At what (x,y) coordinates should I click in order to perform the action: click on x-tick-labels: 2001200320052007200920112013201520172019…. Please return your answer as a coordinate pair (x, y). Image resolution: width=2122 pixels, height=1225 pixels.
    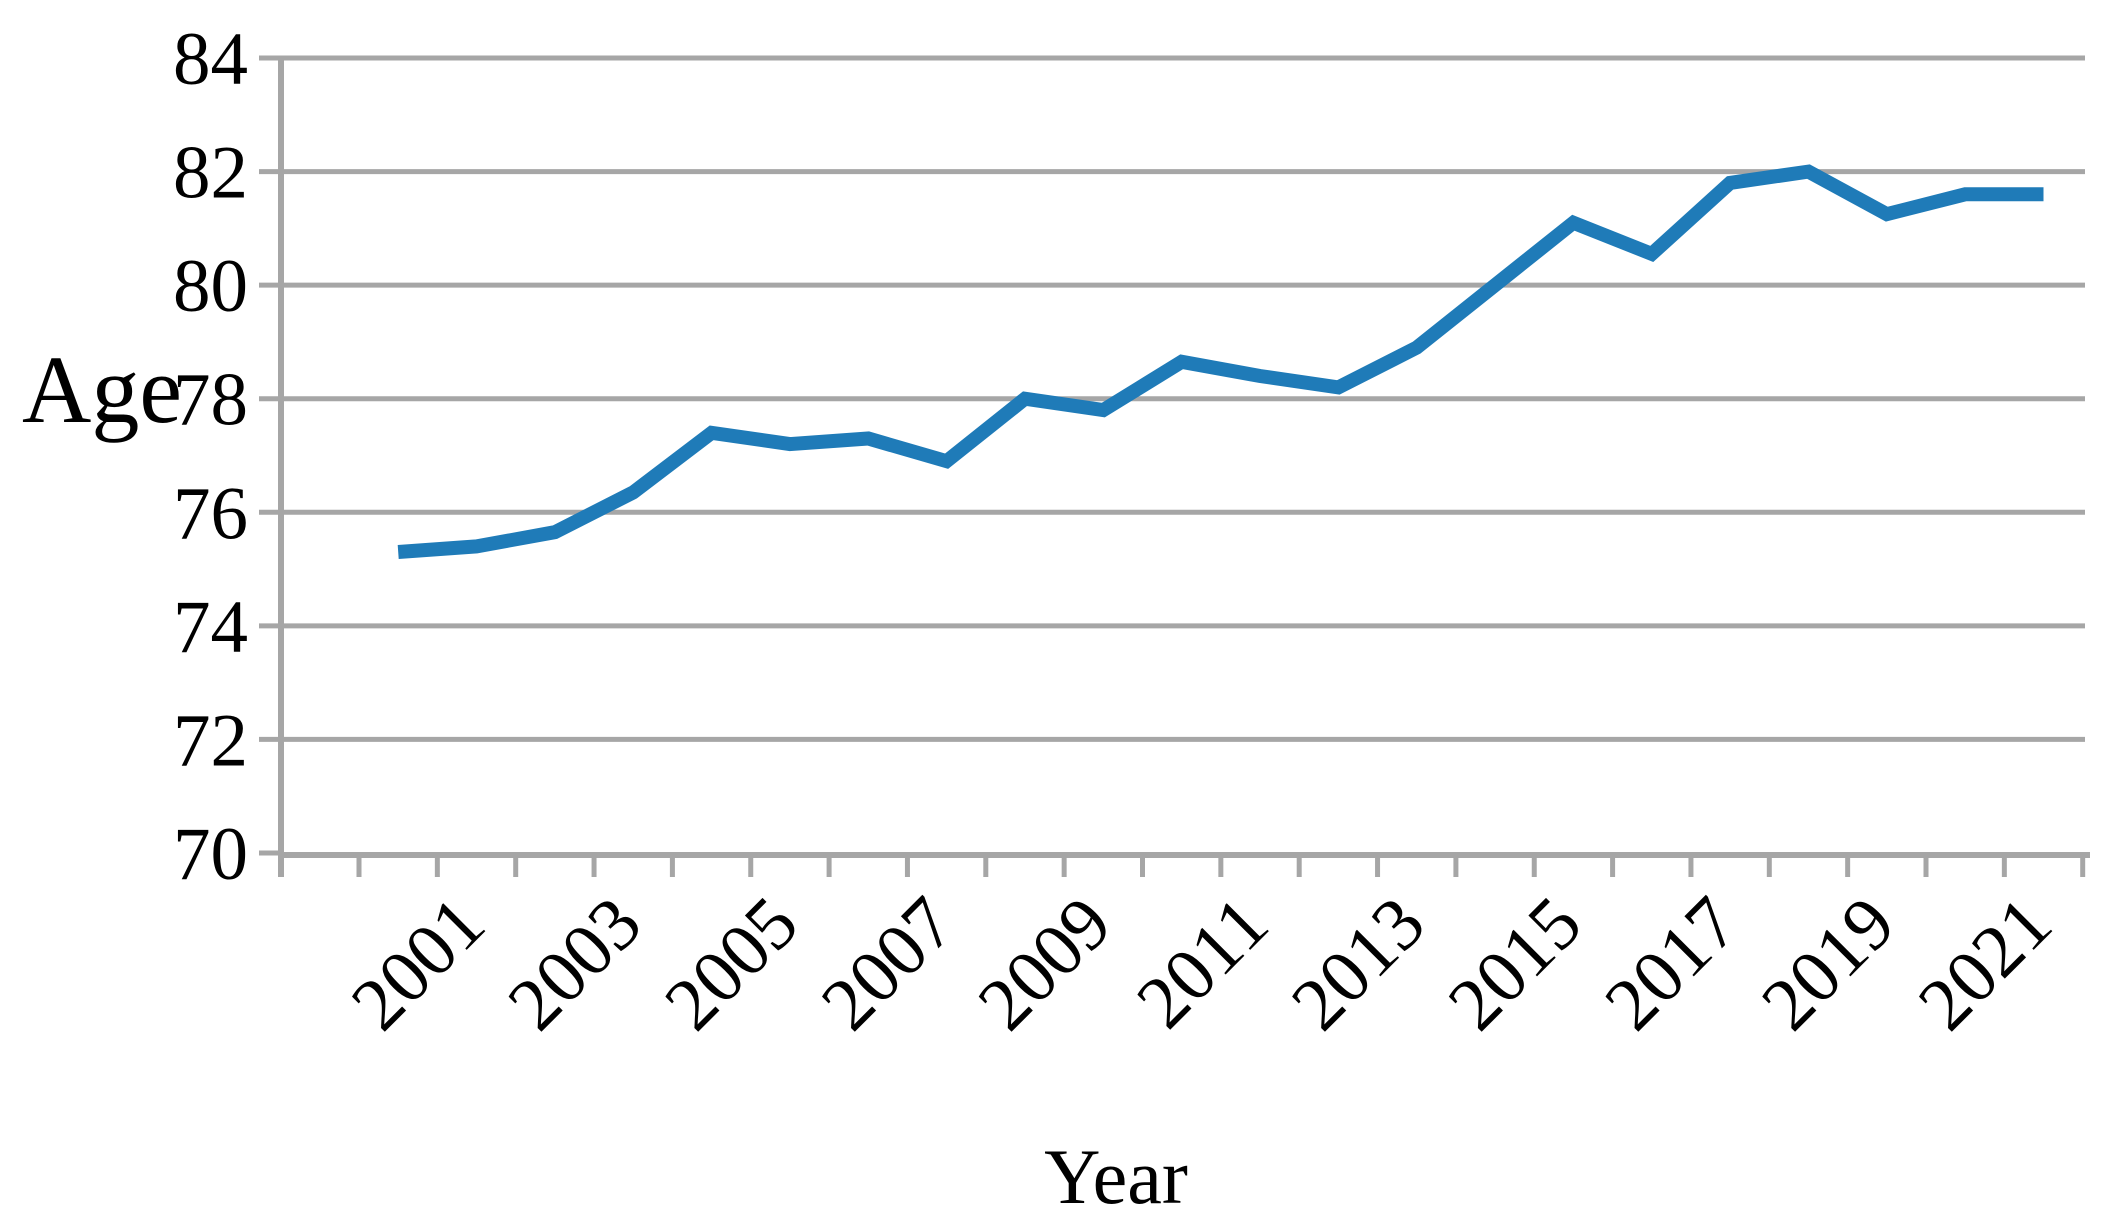
    Looking at the image, I should click on (1202, 963).